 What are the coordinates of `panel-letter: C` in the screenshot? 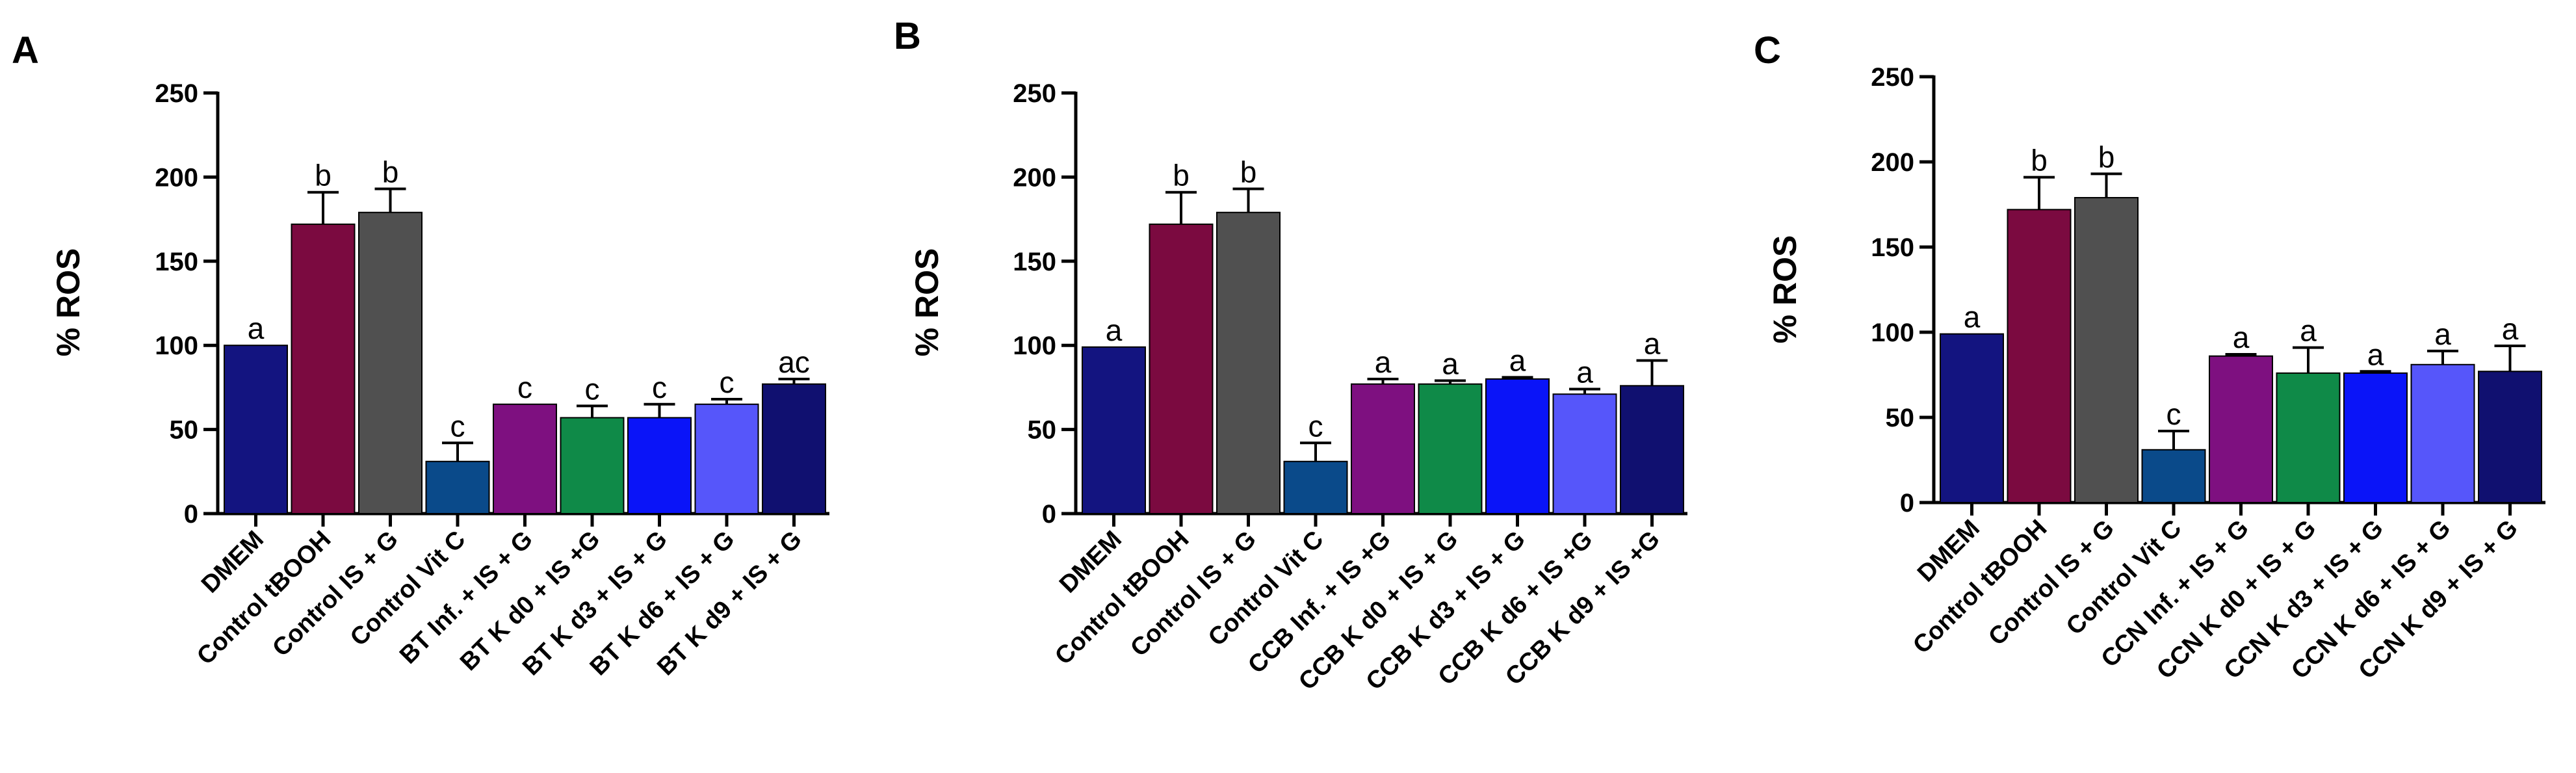 It's located at (1767, 50).